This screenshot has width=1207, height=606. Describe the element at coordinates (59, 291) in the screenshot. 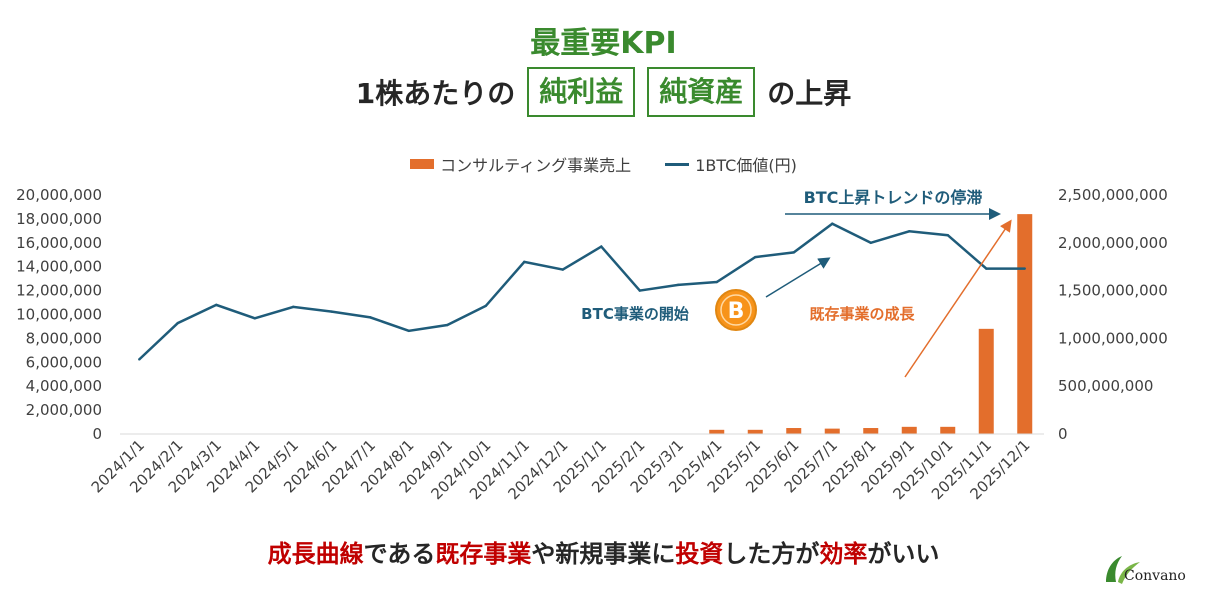

I see `y-left-tick-label: 12,000,000` at that location.